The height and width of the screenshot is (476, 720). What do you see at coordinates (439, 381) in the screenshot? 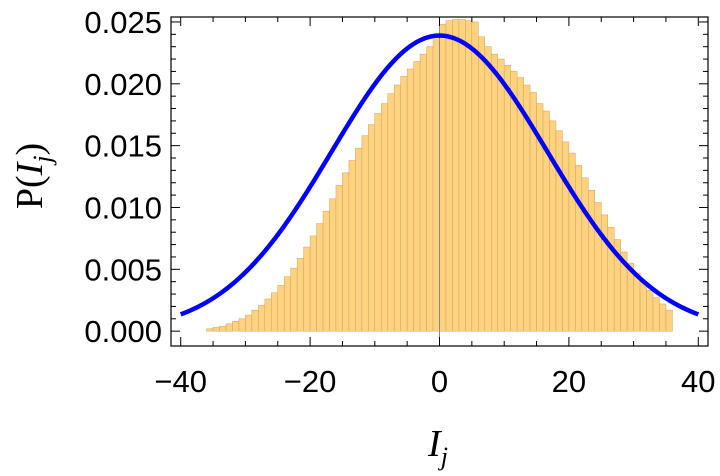
I see `x-tick-label: 0` at bounding box center [439, 381].